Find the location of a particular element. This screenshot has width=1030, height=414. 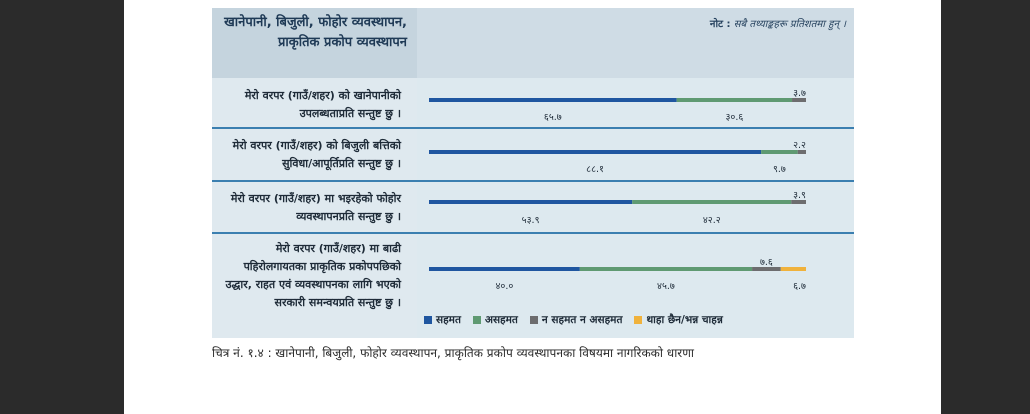

bar-value-label: ४२.२ is located at coordinates (712, 220).